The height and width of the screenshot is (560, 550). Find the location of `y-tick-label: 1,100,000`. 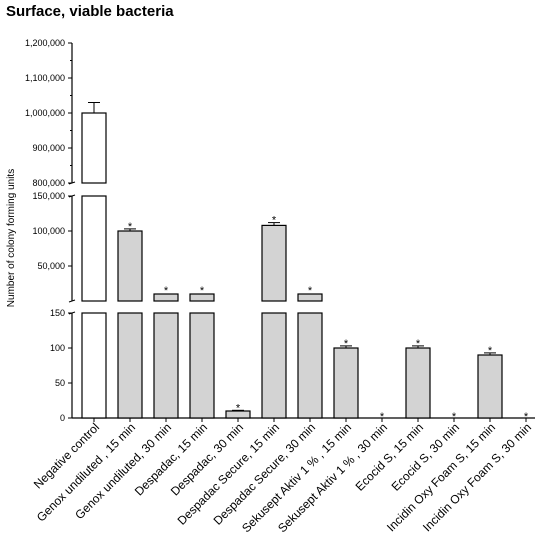

y-tick-label: 1,100,000 is located at coordinates (45, 78).